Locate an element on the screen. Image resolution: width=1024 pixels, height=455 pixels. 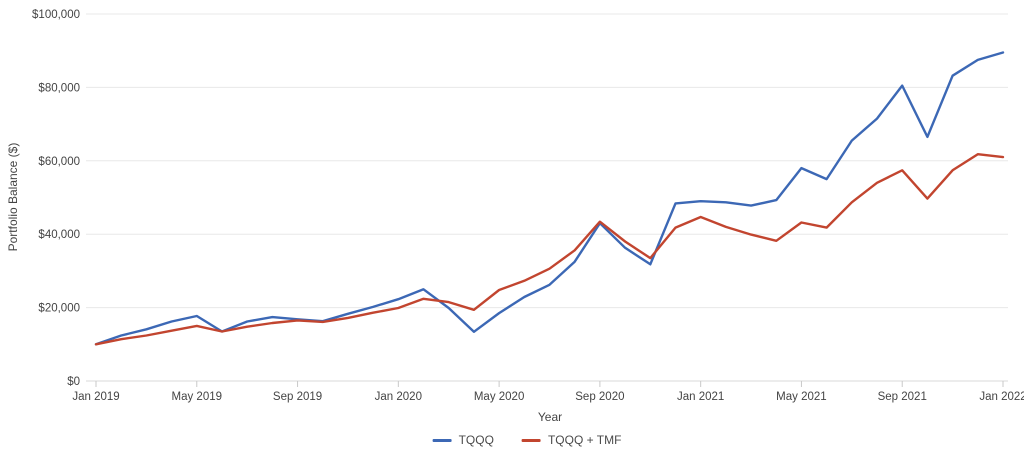
legend-item-tqqq: TQQQ is located at coordinates (463, 440).